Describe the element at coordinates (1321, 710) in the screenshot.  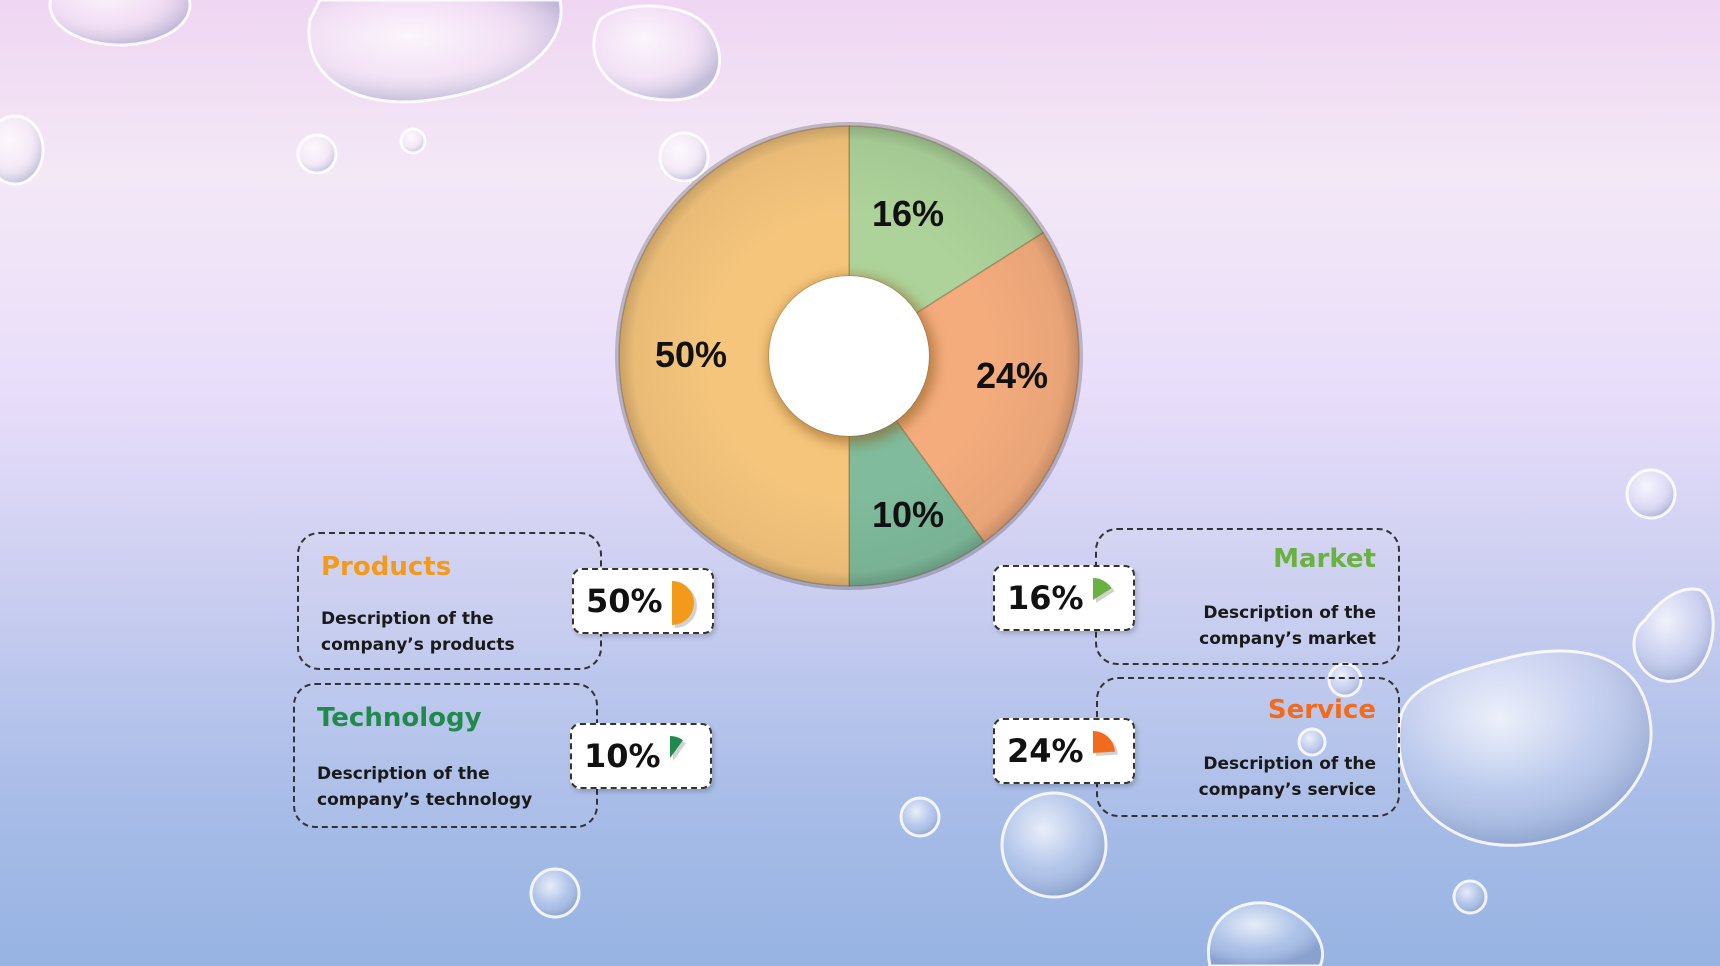
I see `card-title-service: Service` at that location.